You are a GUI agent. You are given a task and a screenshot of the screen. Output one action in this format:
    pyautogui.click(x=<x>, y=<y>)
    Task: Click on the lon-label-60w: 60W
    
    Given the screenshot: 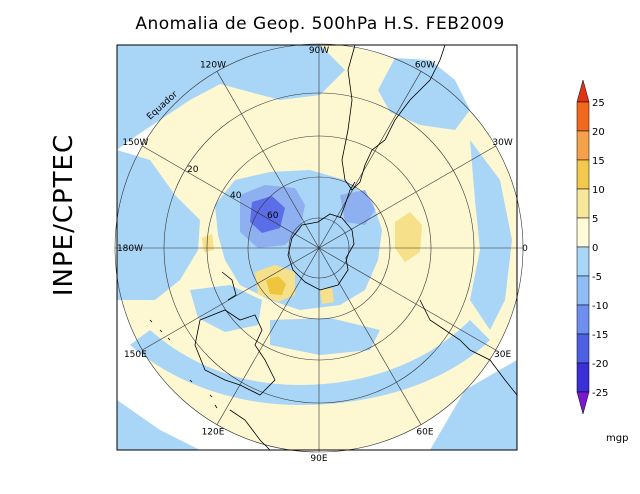 What is the action you would take?
    pyautogui.click(x=425, y=65)
    